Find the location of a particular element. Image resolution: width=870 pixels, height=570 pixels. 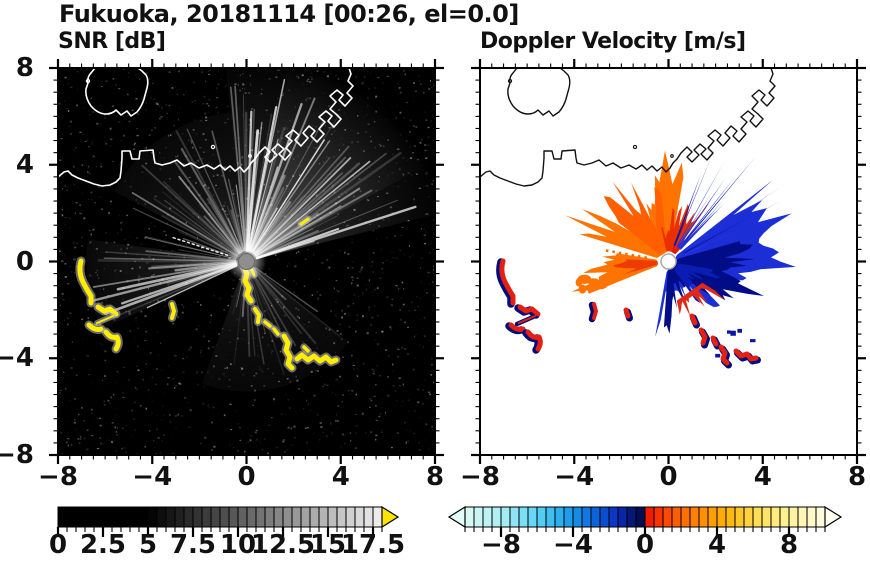

snr-colorbar-tick-label: 10 is located at coordinates (238, 545).